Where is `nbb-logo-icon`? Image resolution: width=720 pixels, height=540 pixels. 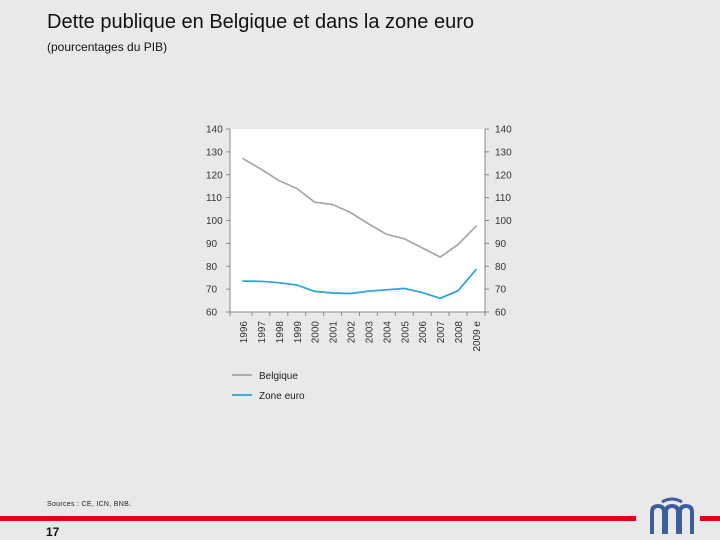 nbb-logo-icon is located at coordinates (672, 515).